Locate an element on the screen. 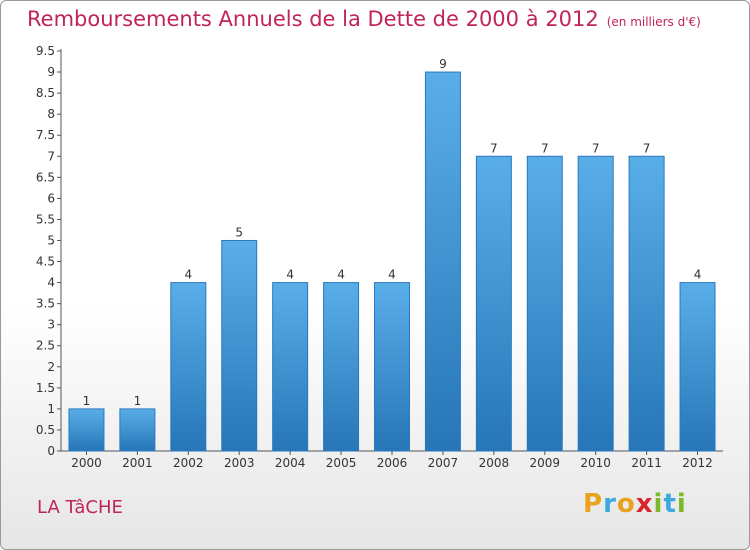  x-tick-label: 2006 is located at coordinates (392, 463).